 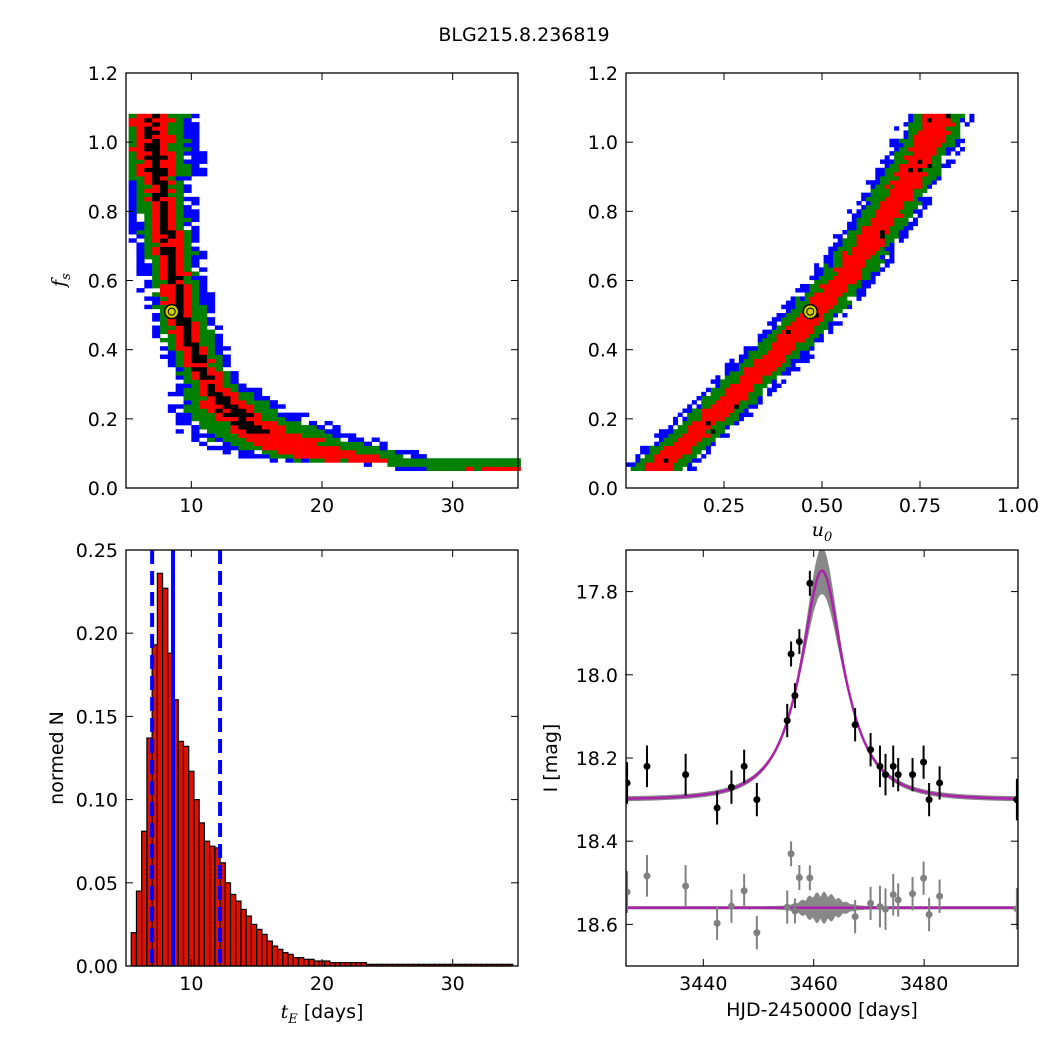 What do you see at coordinates (603, 351) in the screenshot?
I see `y-tick-label: 0.4` at bounding box center [603, 351].